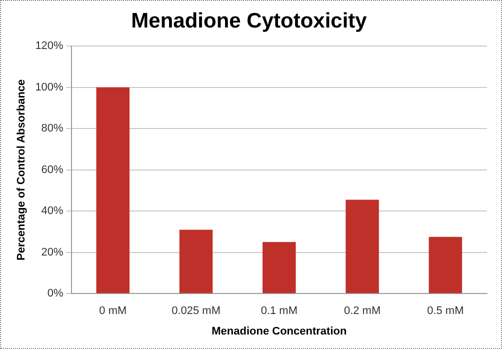  What do you see at coordinates (362, 311) in the screenshot?
I see `x-tick-label: 0.2 mM` at bounding box center [362, 311].